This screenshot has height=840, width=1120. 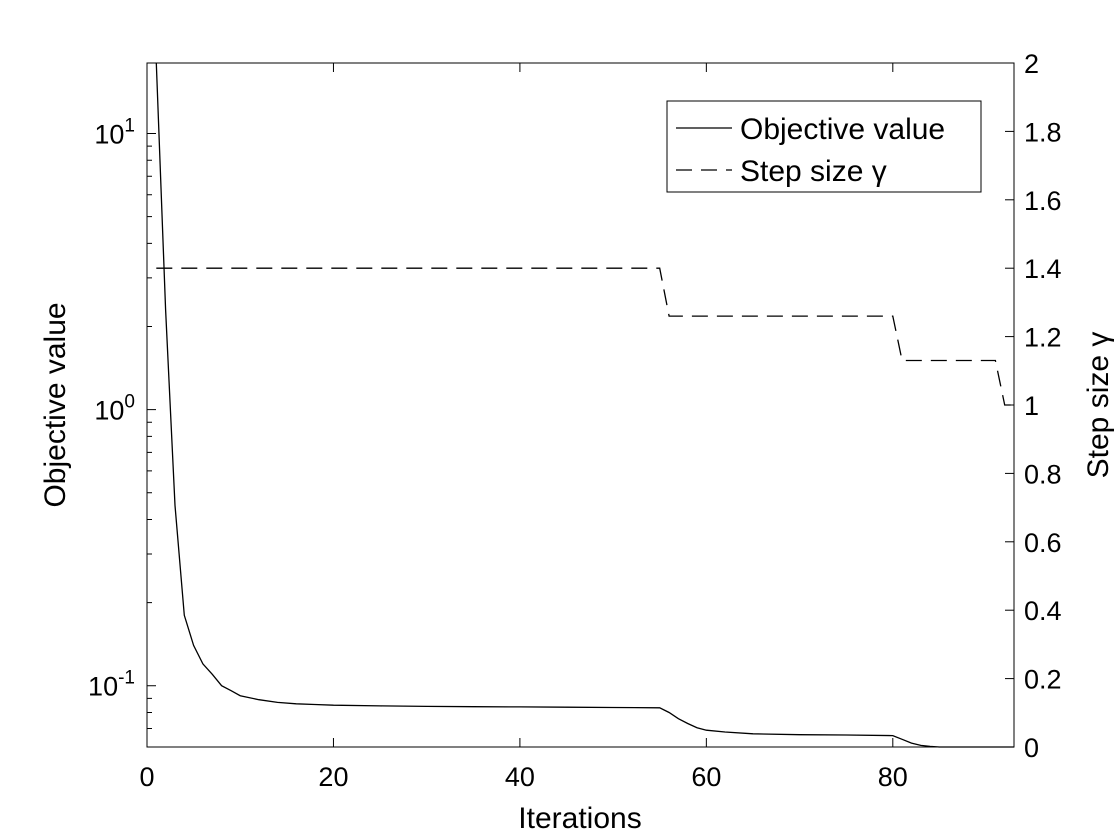 I want to click on y-right-tick-label: 0.6, so click(x=1043, y=543).